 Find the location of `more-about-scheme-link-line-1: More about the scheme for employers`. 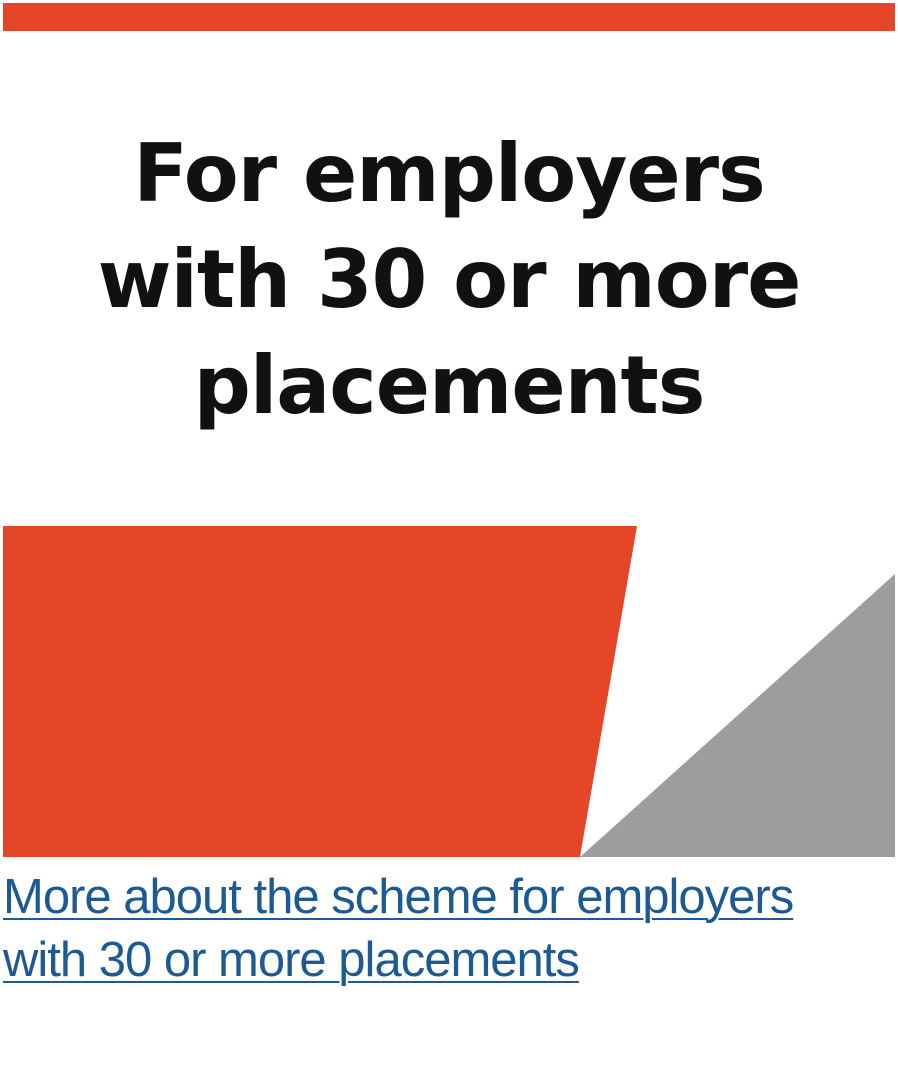

more-about-scheme-link-line-1: More about the scheme for employers is located at coordinates (398, 897).